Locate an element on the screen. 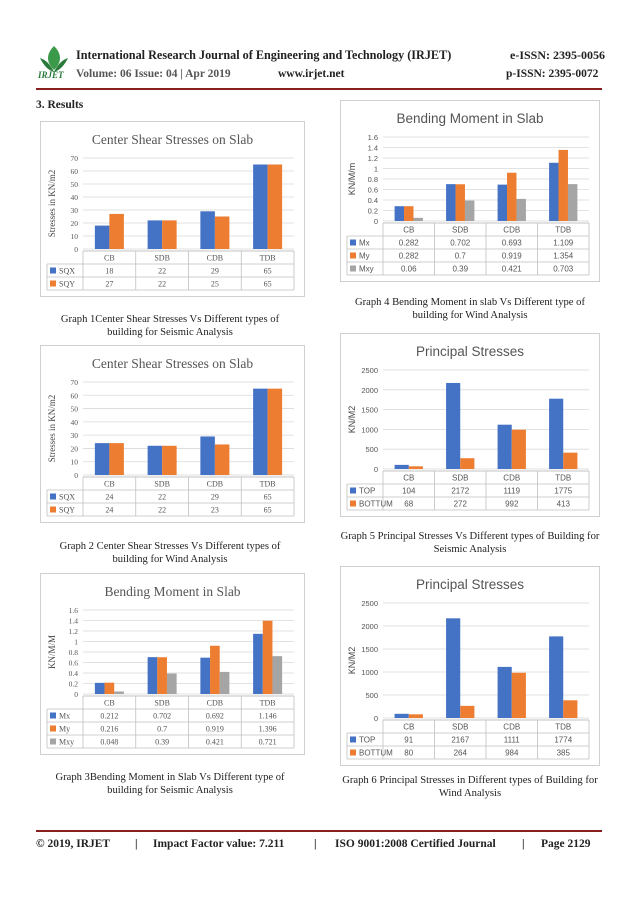 This screenshot has width=638, height=902. legend-label: Mx is located at coordinates (364, 243).